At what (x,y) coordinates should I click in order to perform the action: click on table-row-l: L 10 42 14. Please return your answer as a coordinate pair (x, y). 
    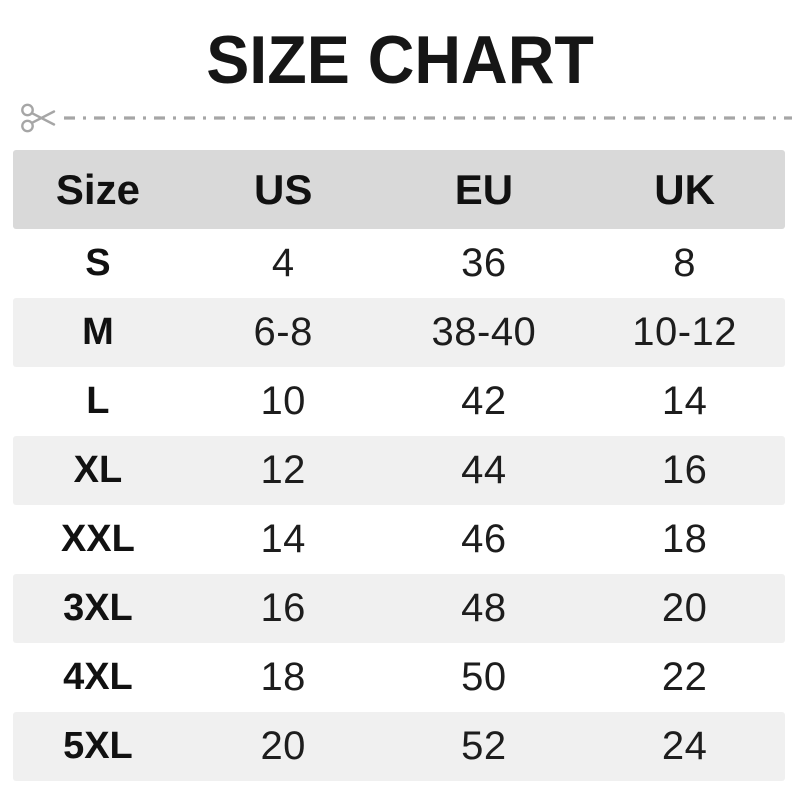
    Looking at the image, I should click on (399, 401).